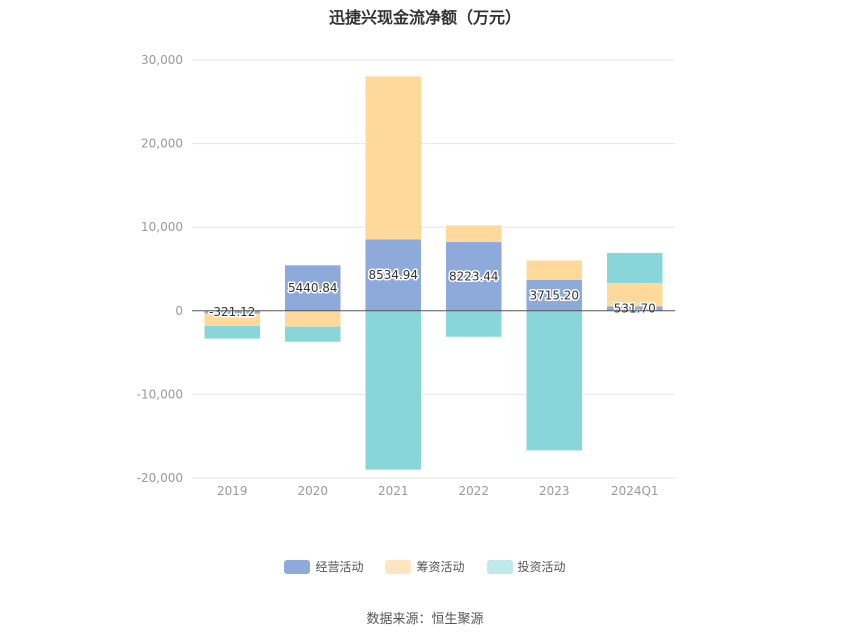 This screenshot has height=637, width=850. What do you see at coordinates (541, 567) in the screenshot?
I see `legend-label: 投资活动` at bounding box center [541, 567].